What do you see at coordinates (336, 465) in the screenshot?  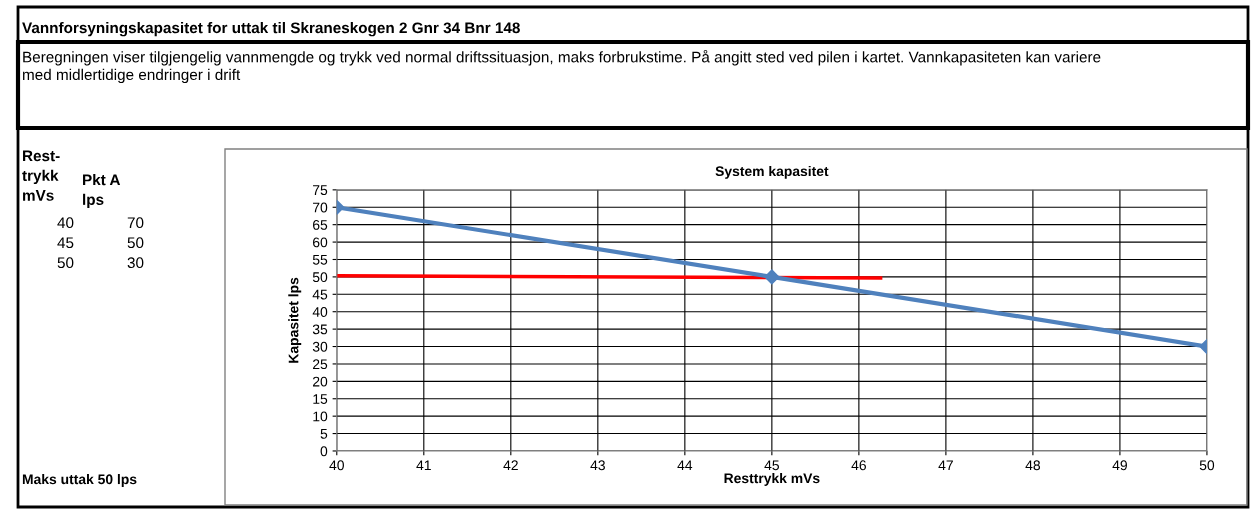 I see `x-tick-label: 40` at bounding box center [336, 465].